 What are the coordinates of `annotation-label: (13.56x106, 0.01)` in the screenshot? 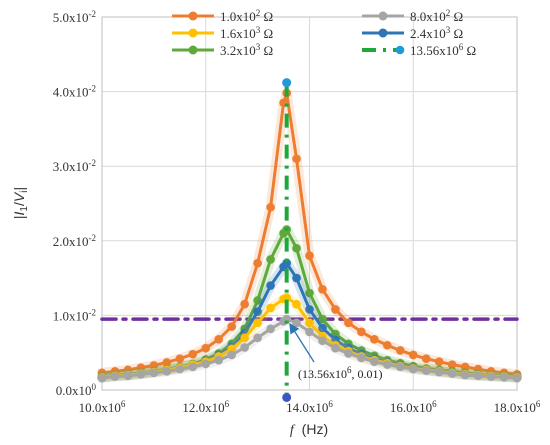 It's located at (340, 373).